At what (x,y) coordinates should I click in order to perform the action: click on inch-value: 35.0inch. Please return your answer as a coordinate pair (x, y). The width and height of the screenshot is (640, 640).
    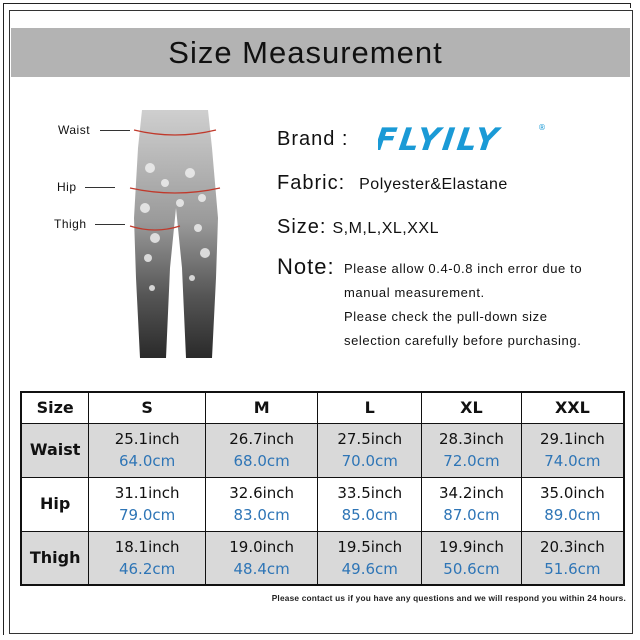
    Looking at the image, I should click on (572, 493).